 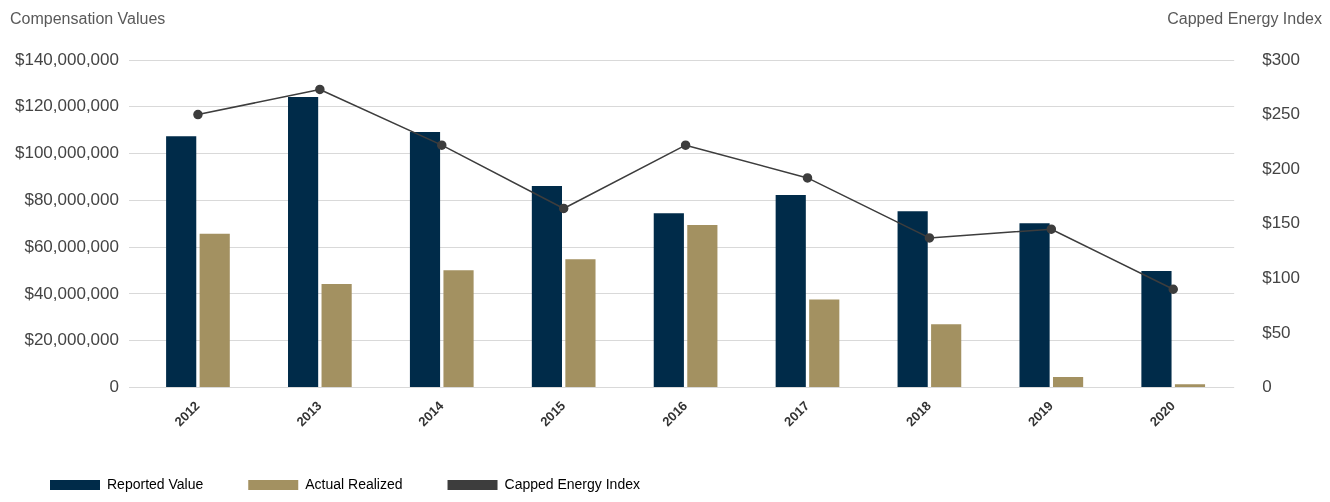 What do you see at coordinates (66, 59) in the screenshot?
I see `y-tick-label: $140,000,000` at bounding box center [66, 59].